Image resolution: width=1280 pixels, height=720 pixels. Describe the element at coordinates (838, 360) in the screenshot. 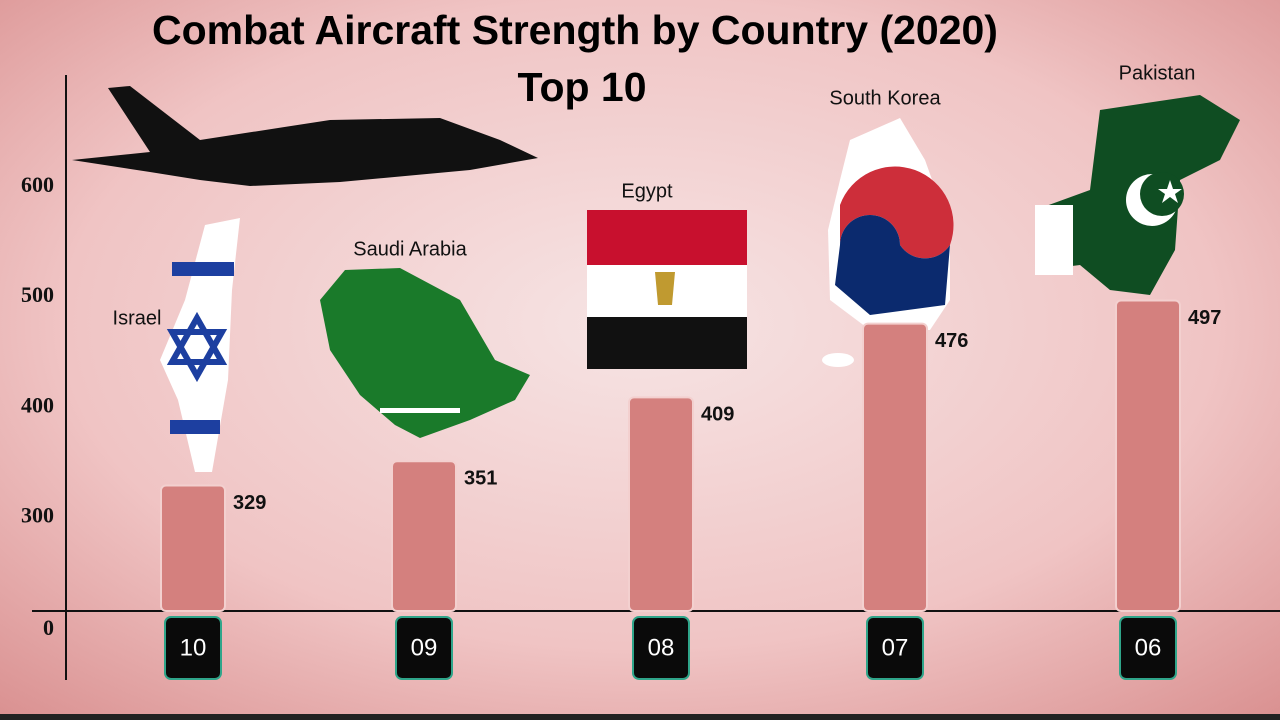

I see `jeju` at that location.